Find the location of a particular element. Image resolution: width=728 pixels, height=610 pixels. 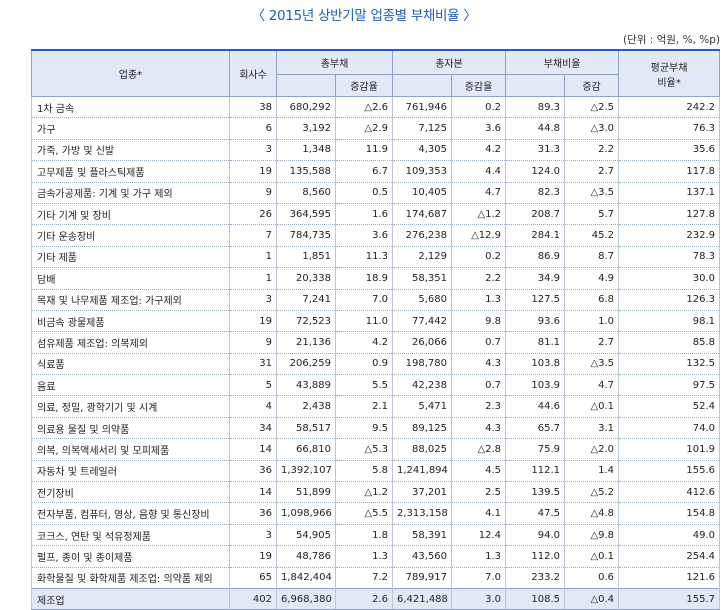

total-capital-cell: 89,125 is located at coordinates (422, 428).